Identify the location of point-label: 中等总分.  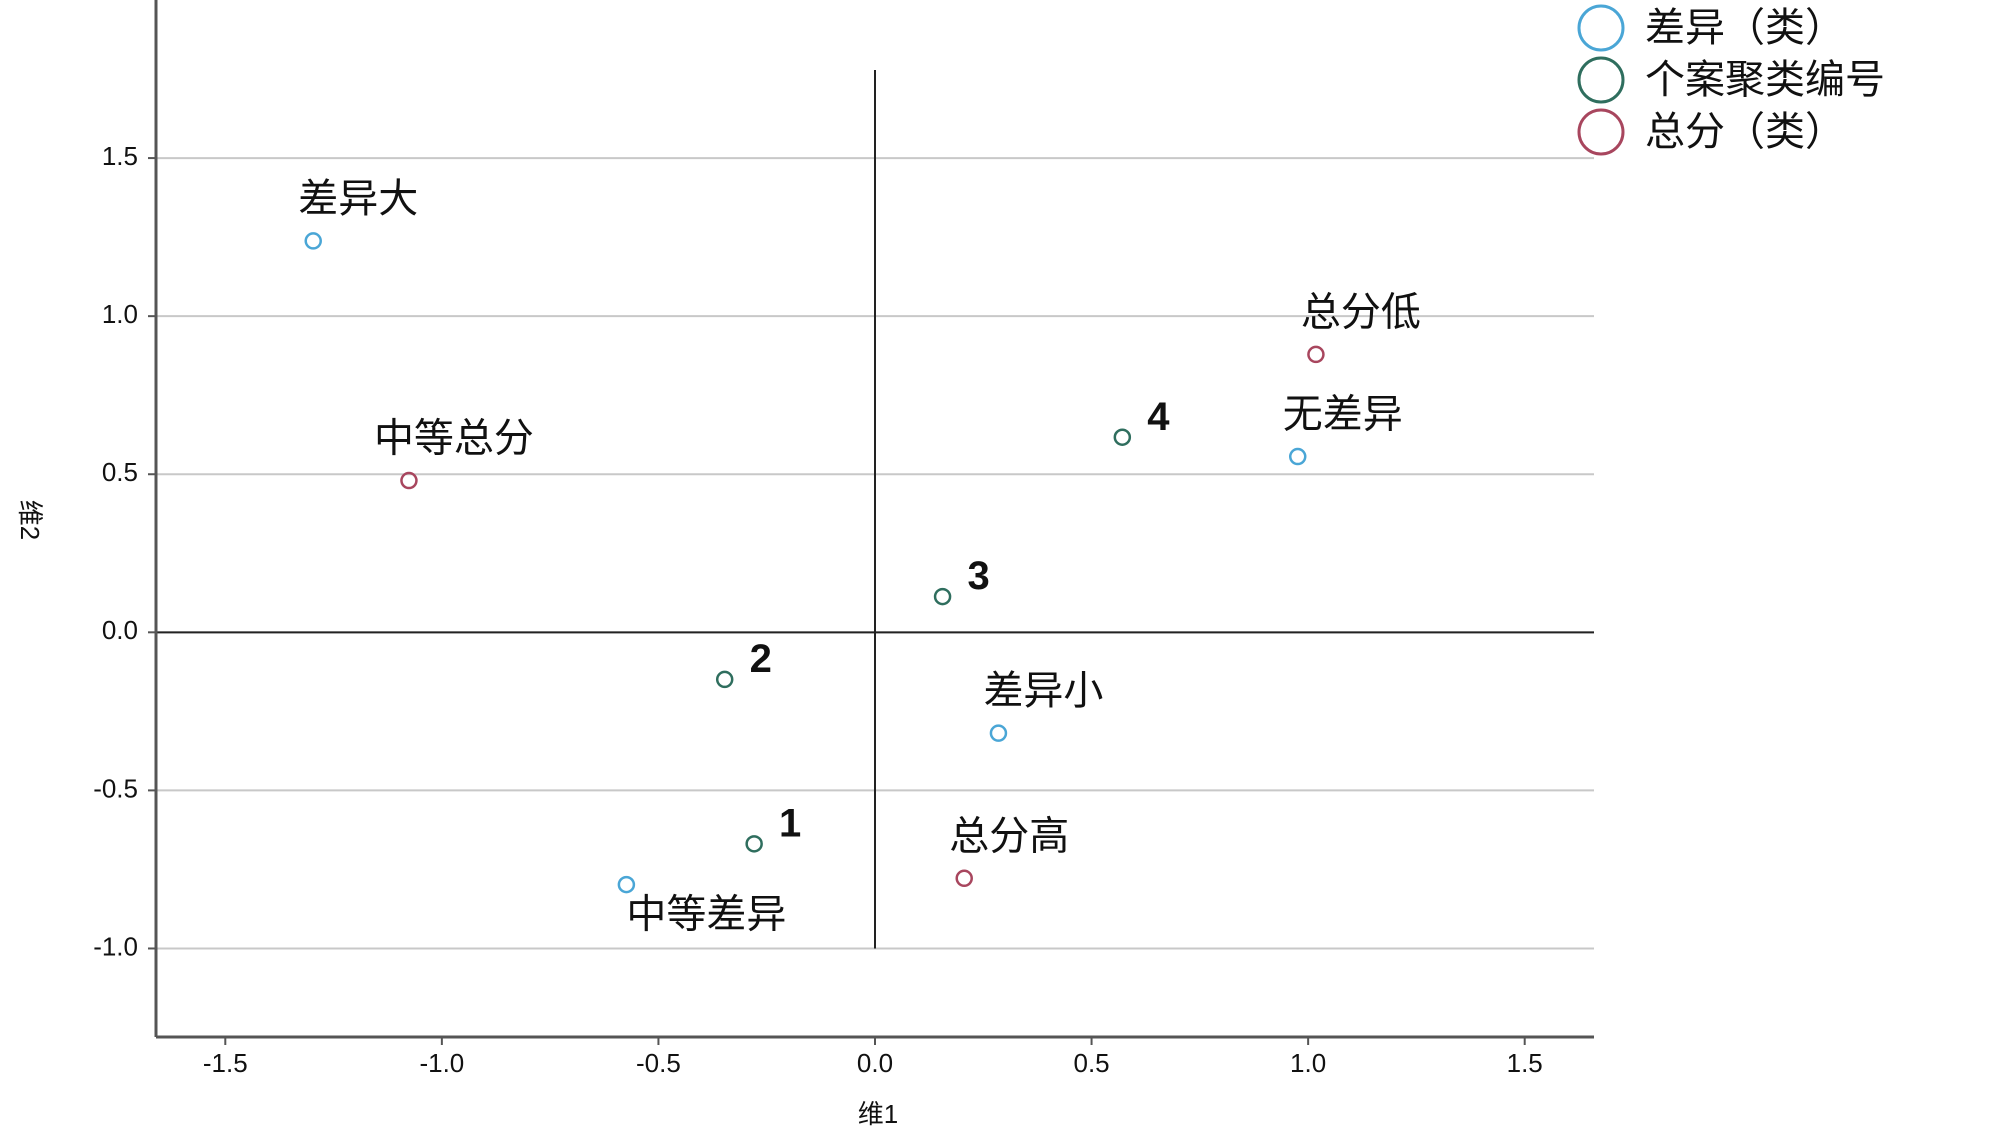
(454, 439).